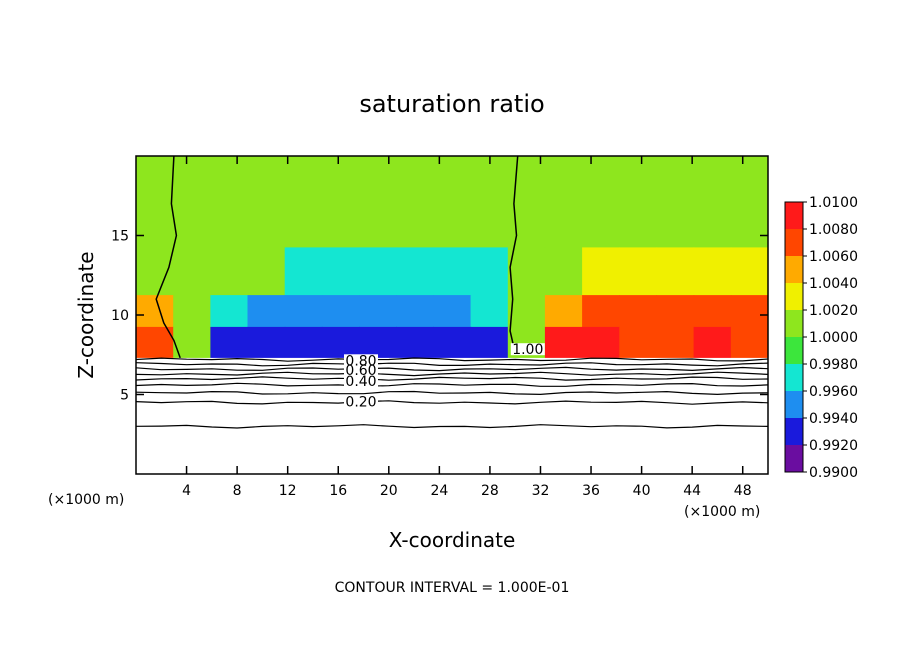 This screenshot has width=904, height=654. I want to click on x-tick-label: 36, so click(591, 491).